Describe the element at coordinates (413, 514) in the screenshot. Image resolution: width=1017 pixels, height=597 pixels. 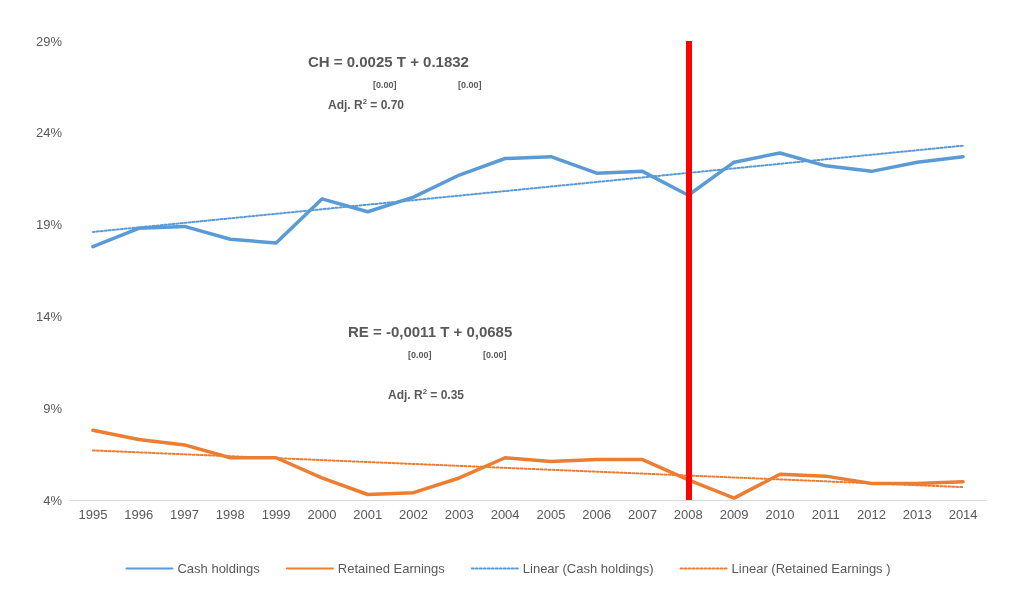
I see `x-tick-label: 2002` at that location.